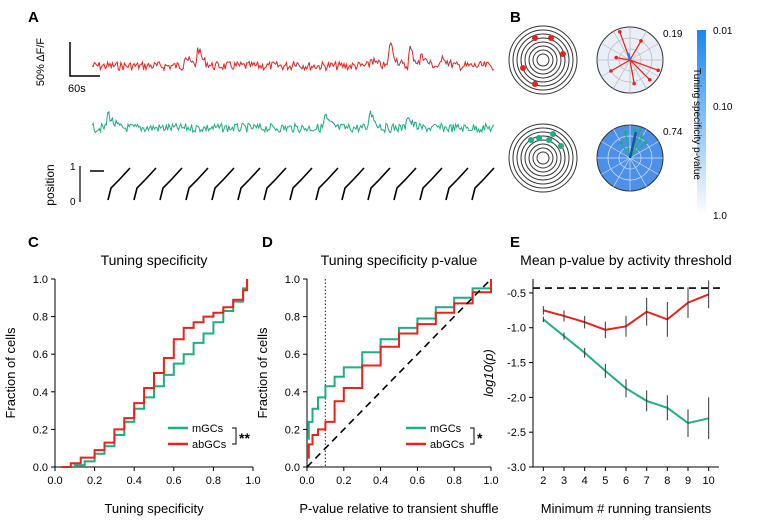 The height and width of the screenshot is (523, 771). Describe the element at coordinates (292, 184) in the screenshot. I see `position-trace` at that location.